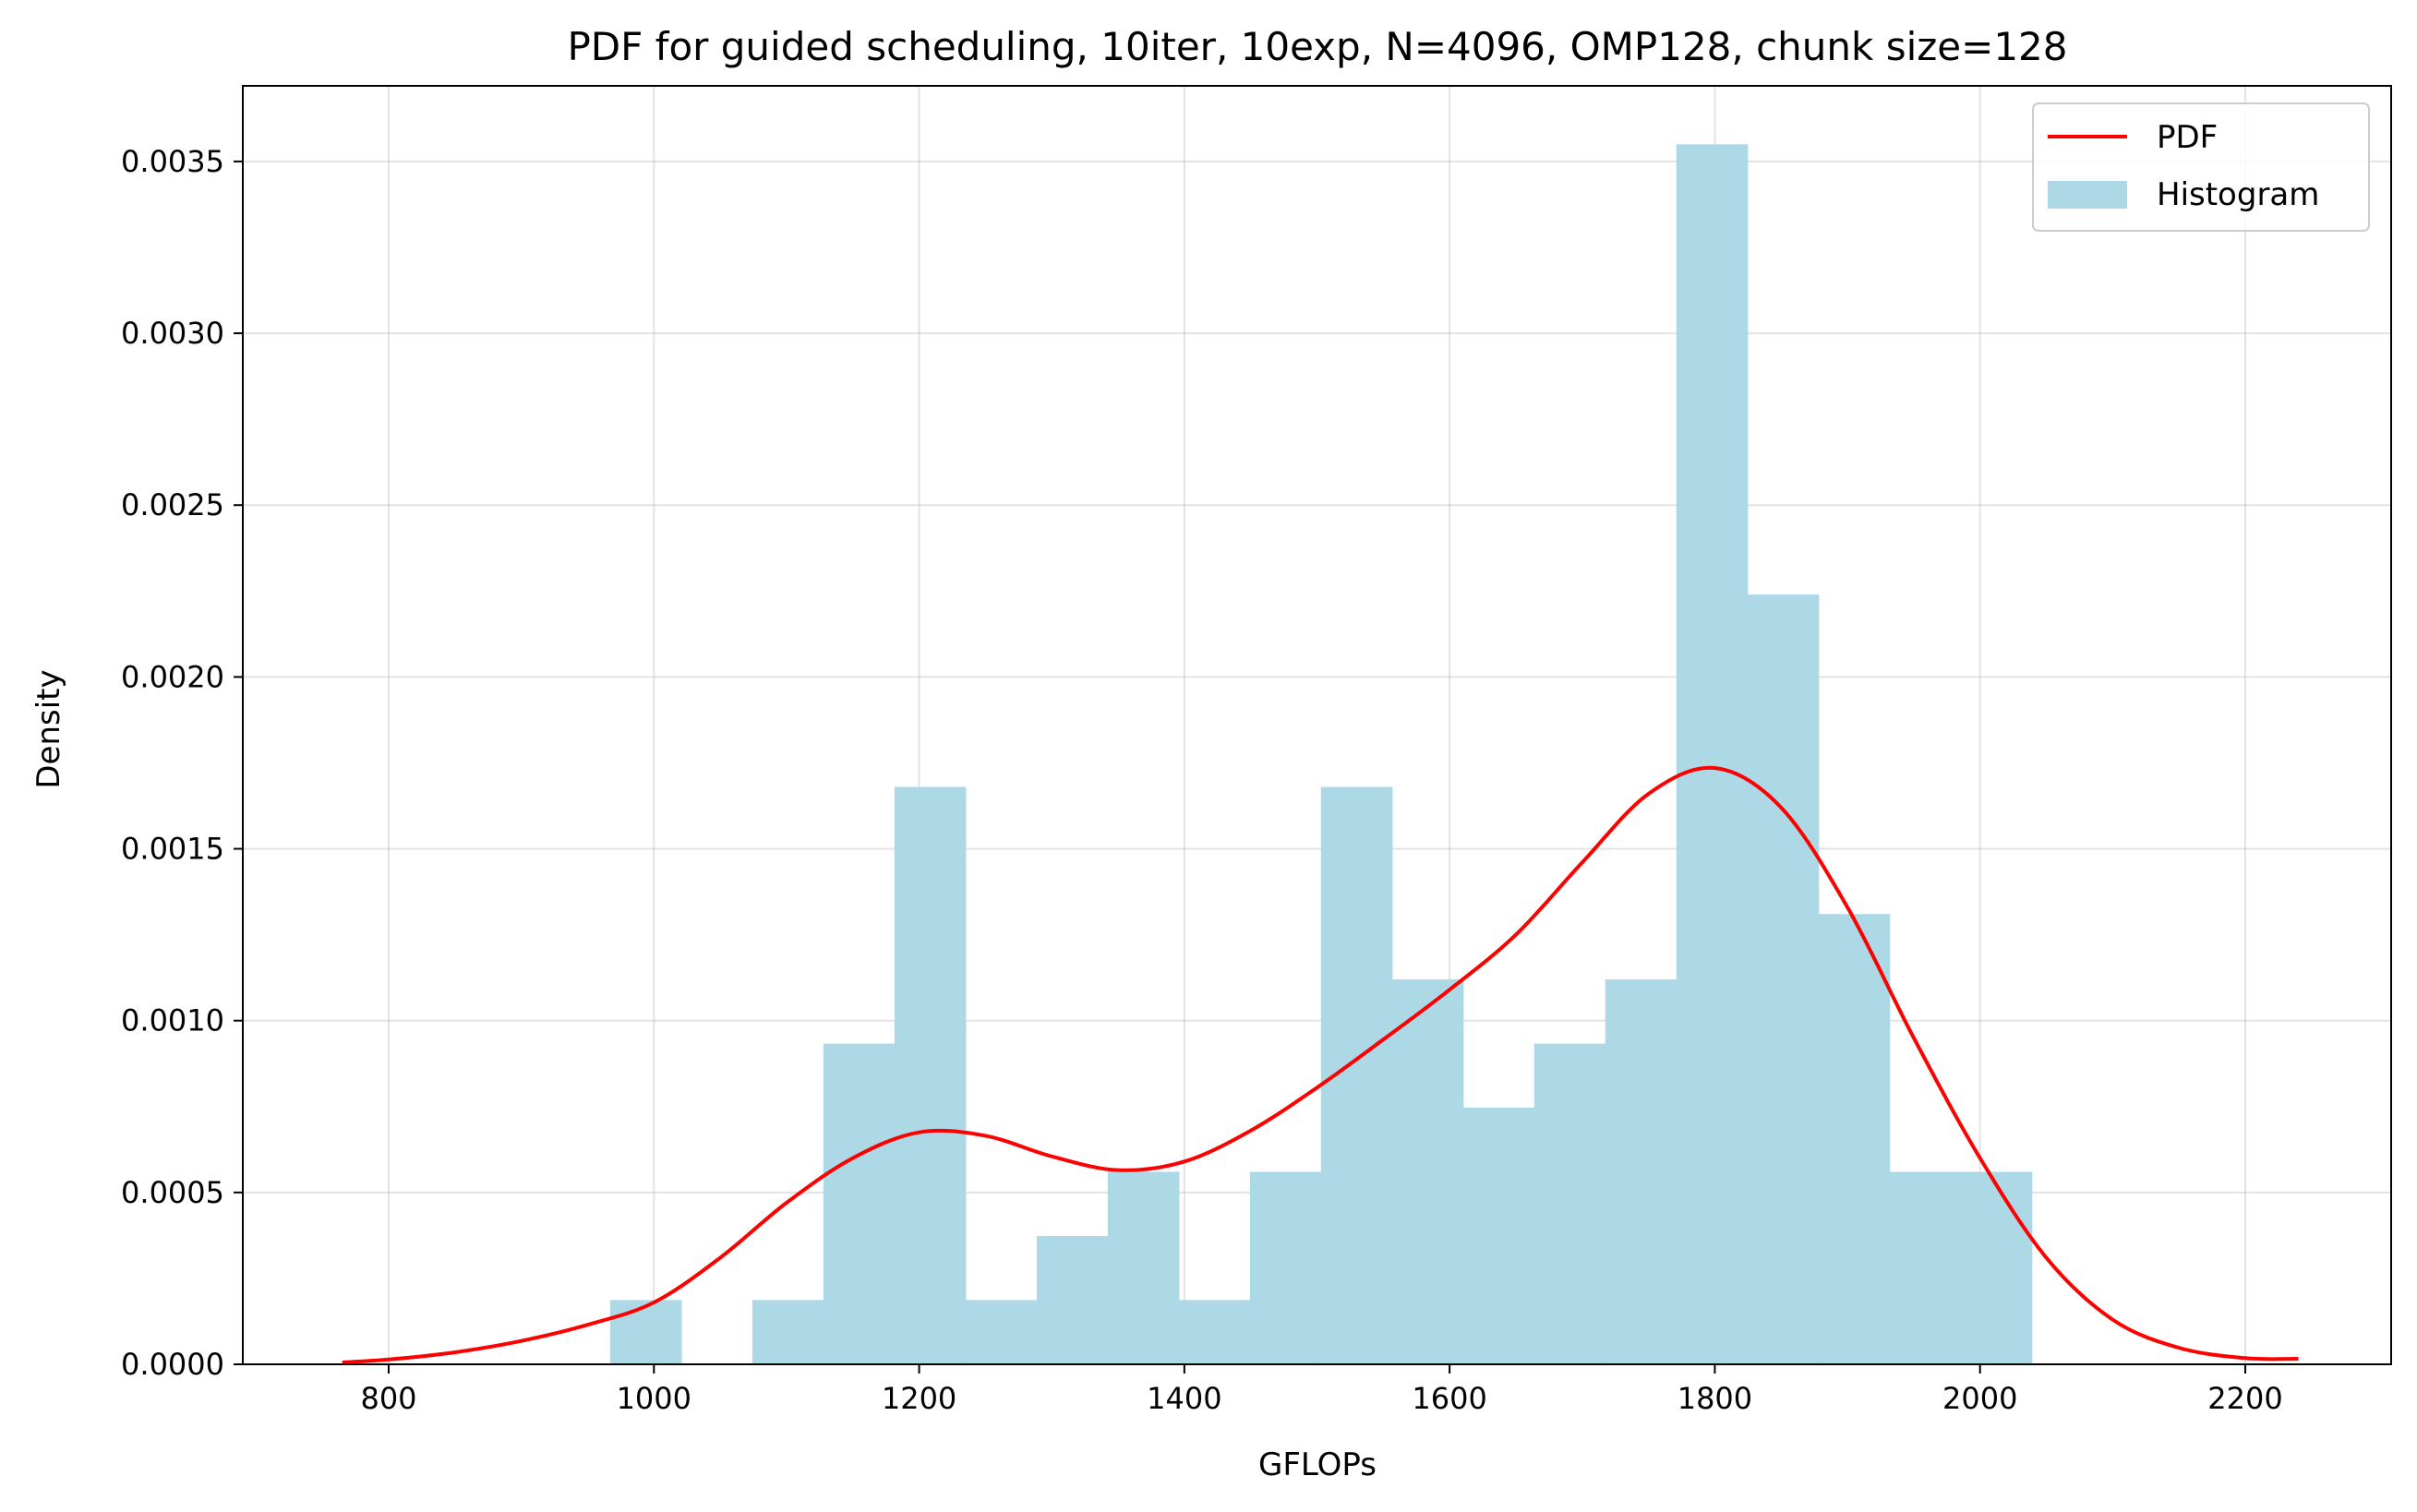 This screenshot has width=2417, height=1512. I want to click on x-tick-label: 1600, so click(1449, 1398).